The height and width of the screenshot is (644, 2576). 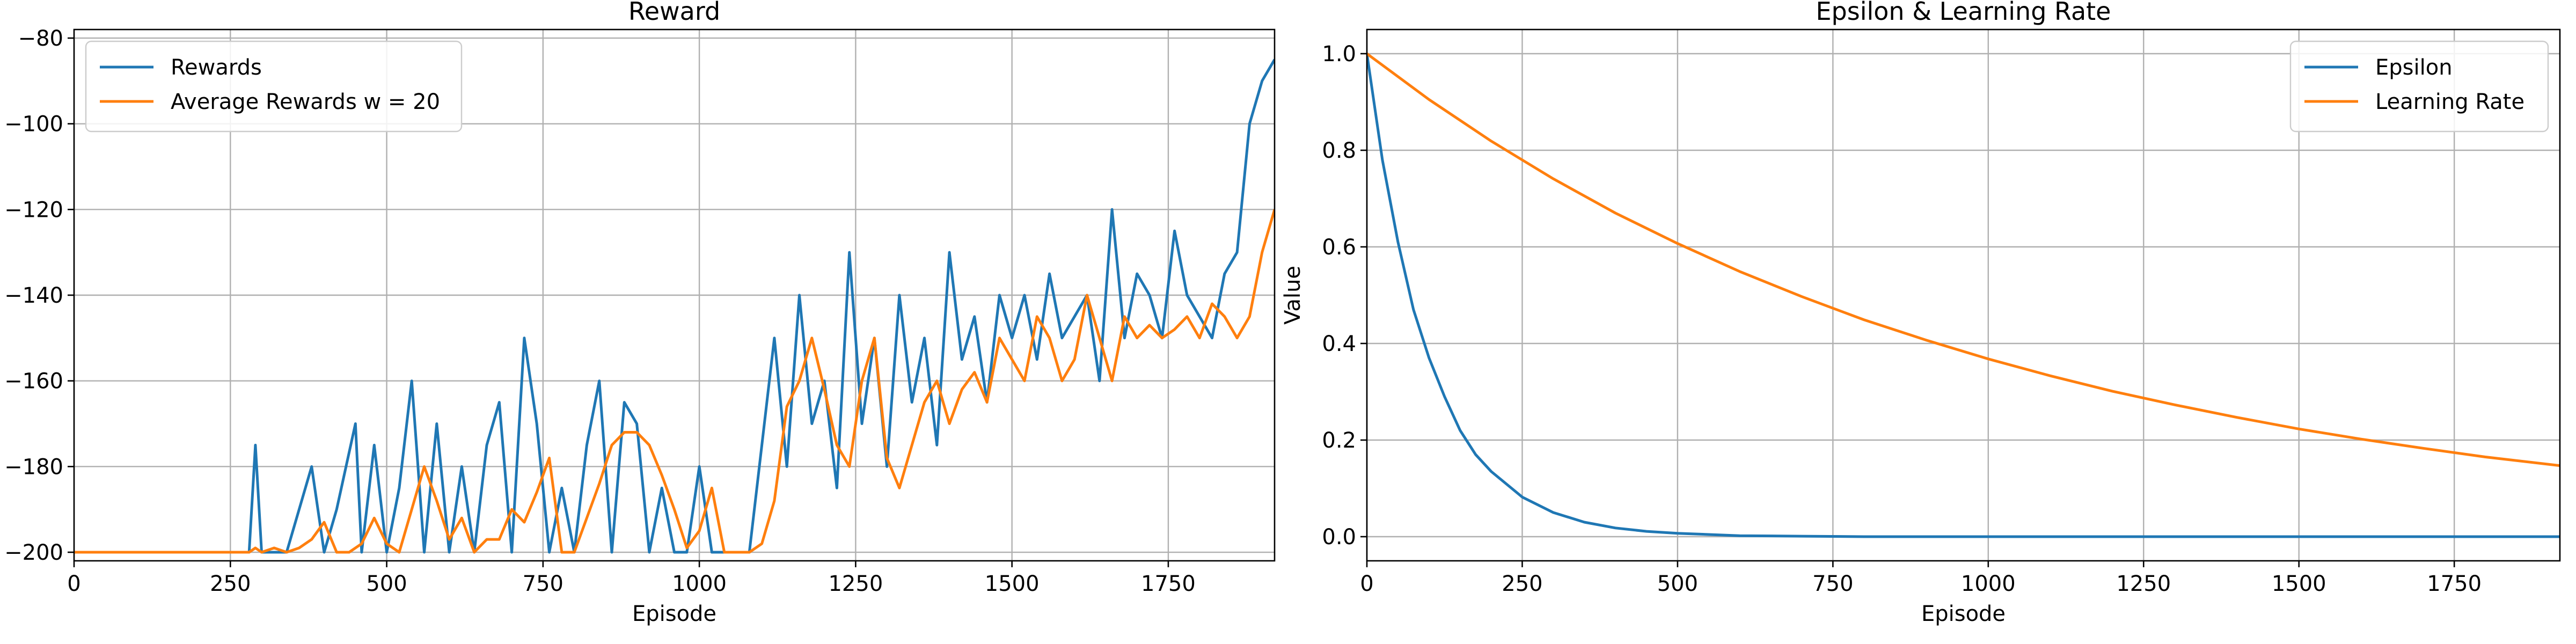 I want to click on y-tick-label: 0.4, so click(x=1339, y=344).